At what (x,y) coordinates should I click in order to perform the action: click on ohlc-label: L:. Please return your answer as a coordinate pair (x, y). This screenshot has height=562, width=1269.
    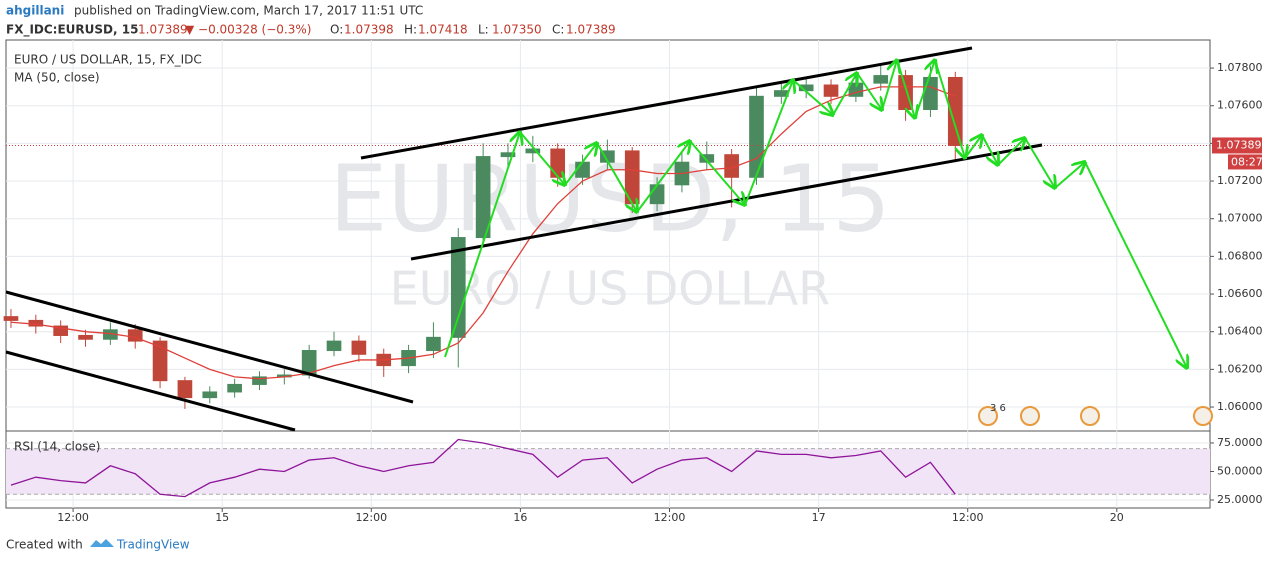
    Looking at the image, I should click on (483, 30).